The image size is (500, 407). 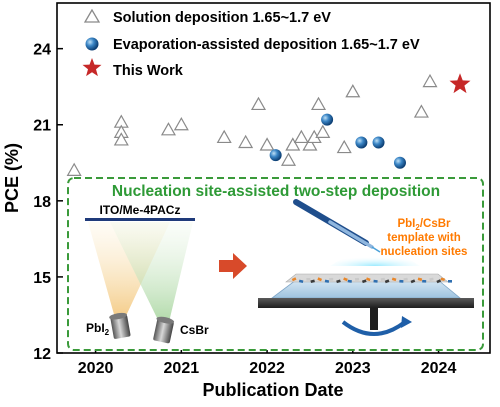 What do you see at coordinates (267, 368) in the screenshot?
I see `x-tick-label: 2022` at bounding box center [267, 368].